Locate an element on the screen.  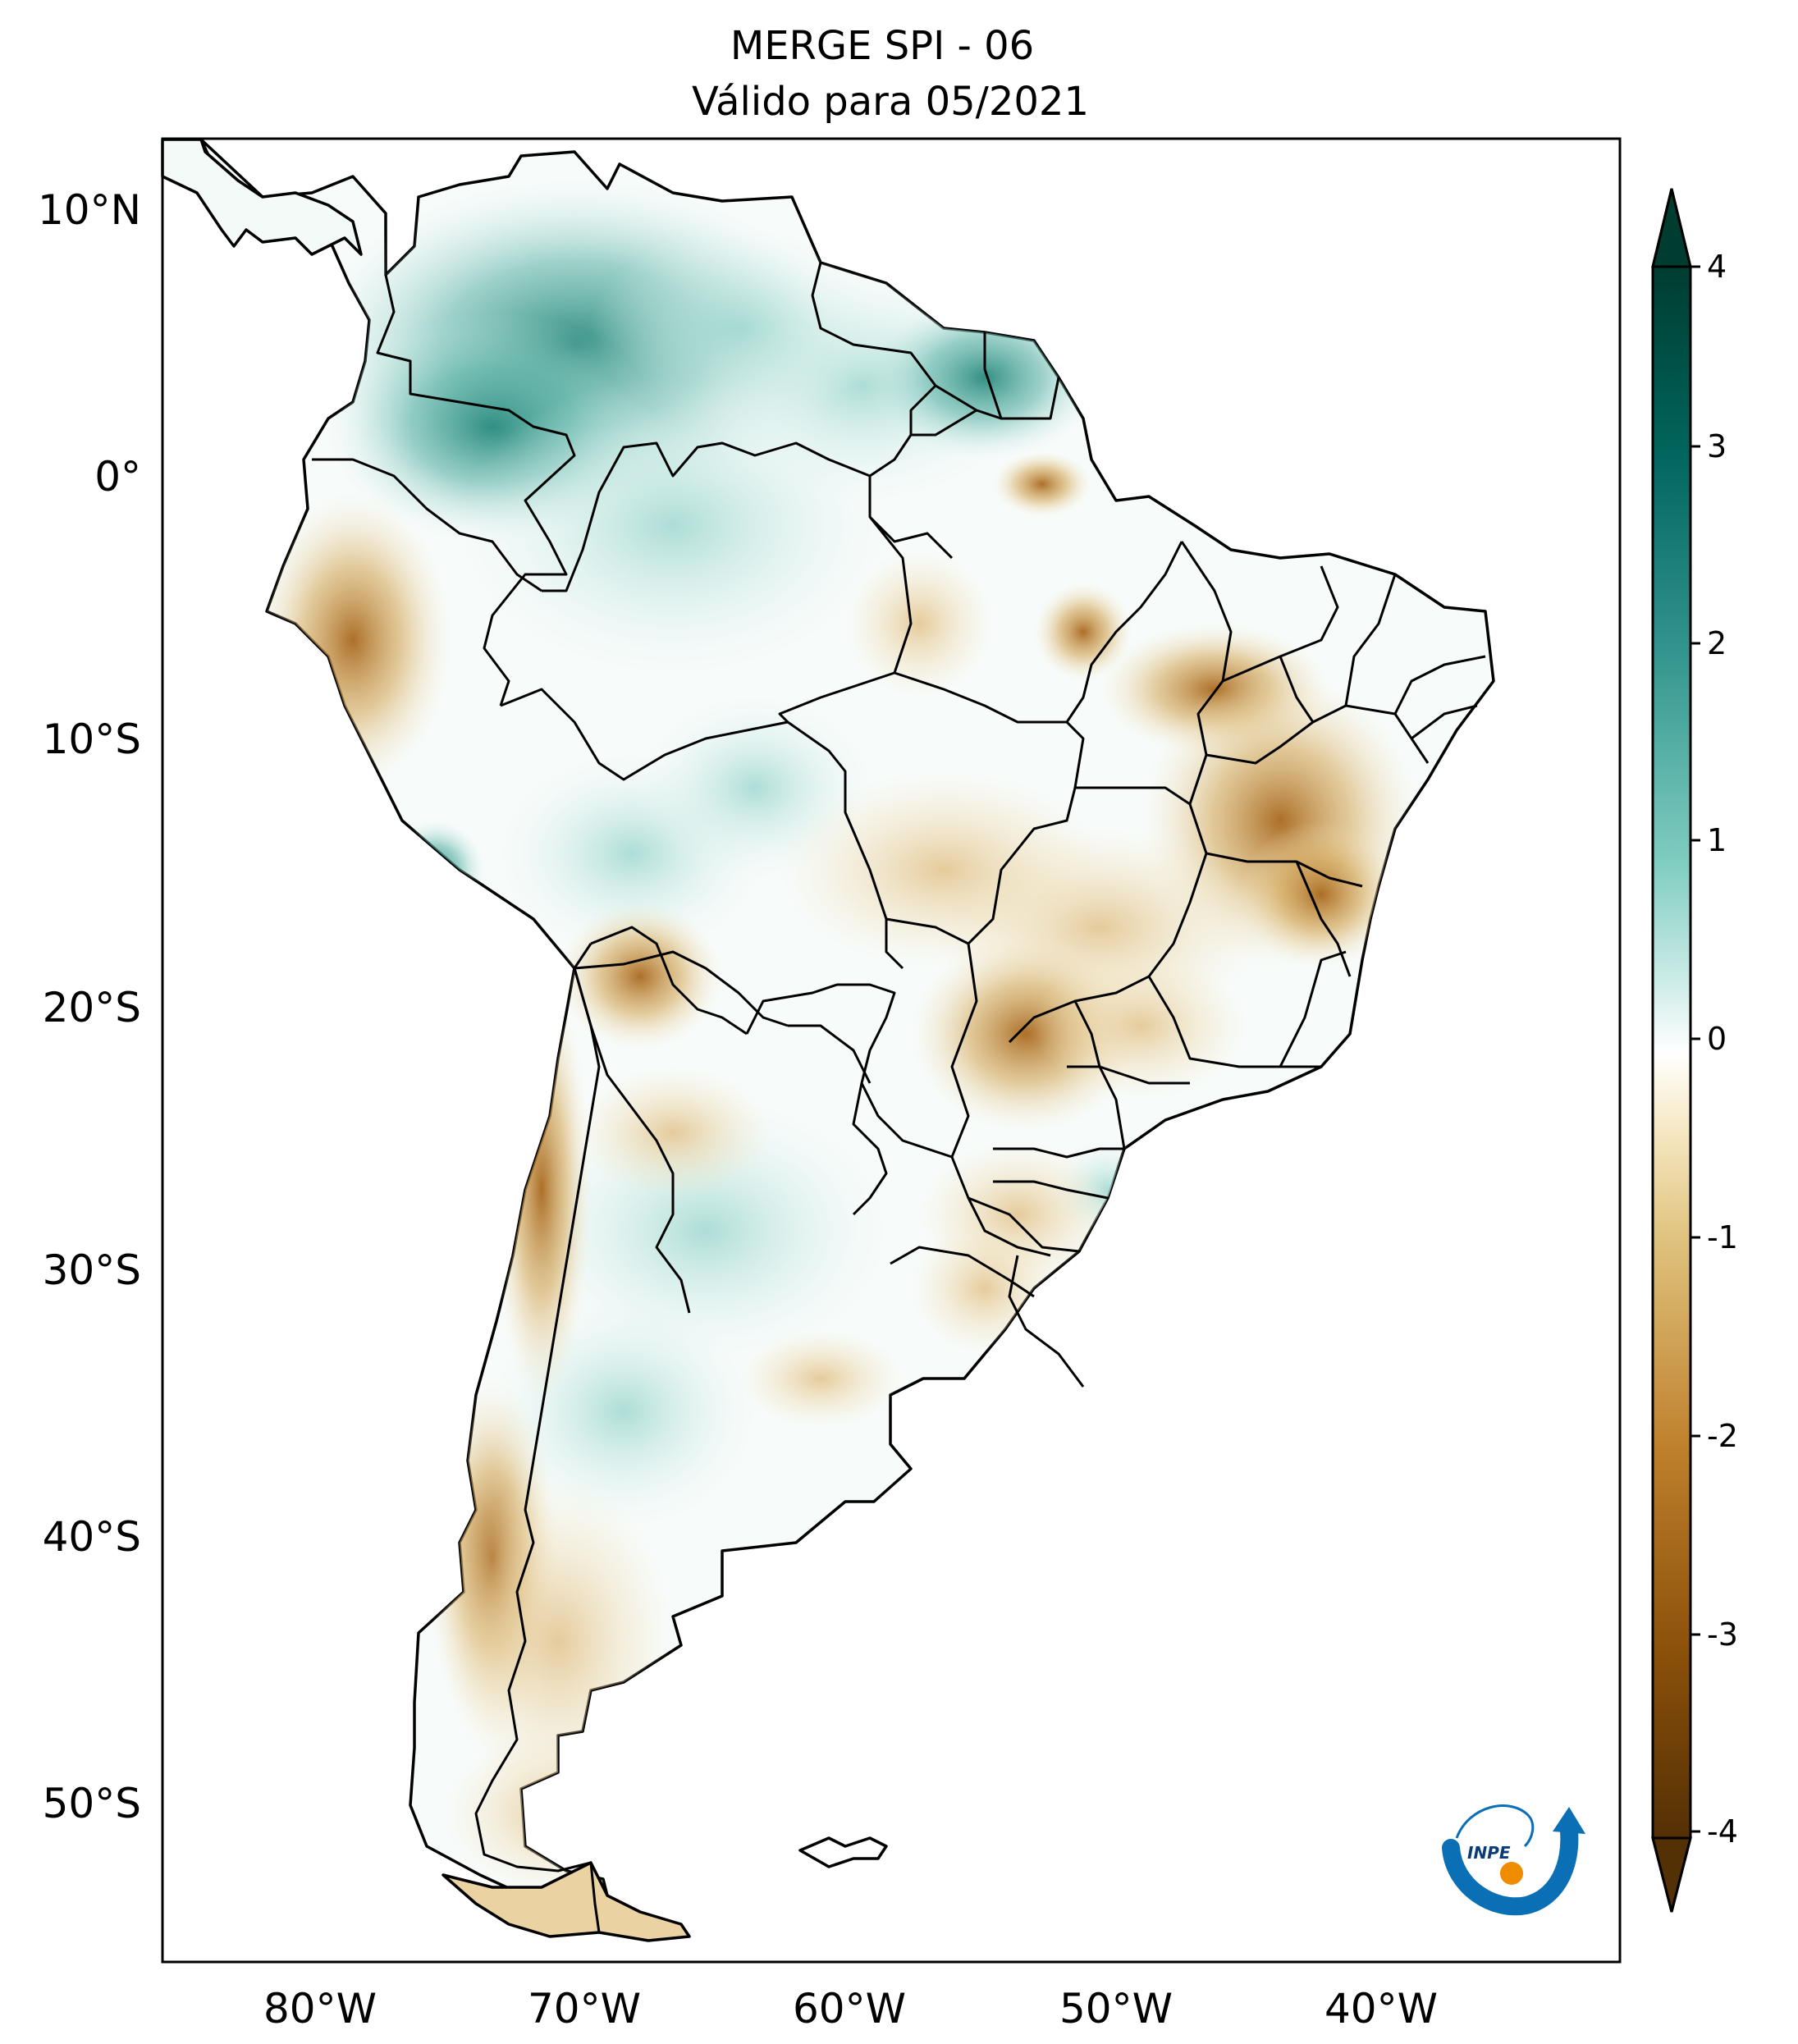
lat-label-50s: 50°S is located at coordinates (92, 1803).